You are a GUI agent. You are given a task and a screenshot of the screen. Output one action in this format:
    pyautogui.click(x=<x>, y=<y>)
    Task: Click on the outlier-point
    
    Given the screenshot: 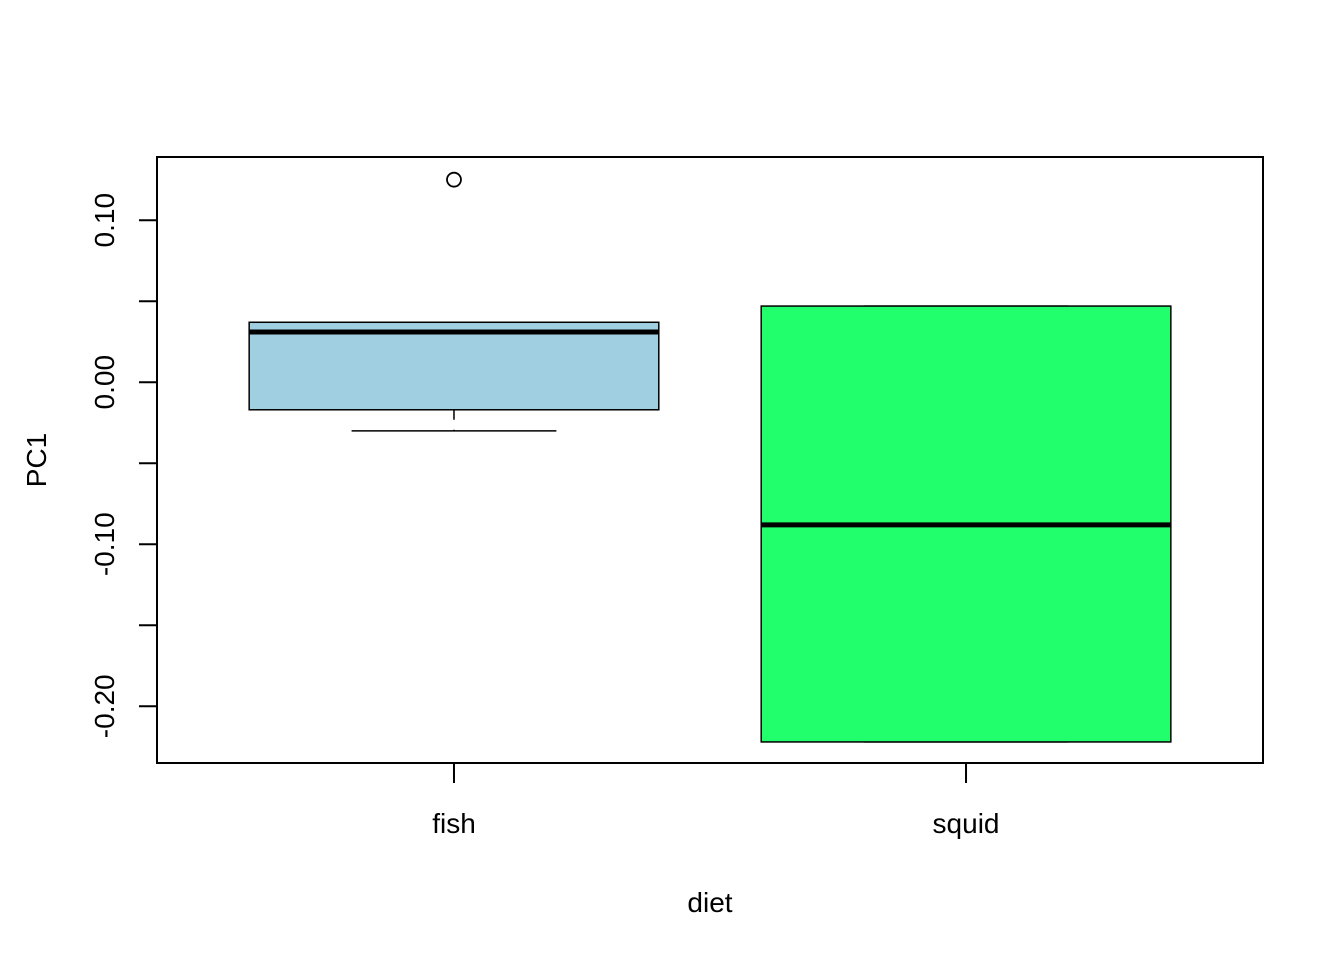 What is the action you would take?
    pyautogui.click(x=454, y=179)
    